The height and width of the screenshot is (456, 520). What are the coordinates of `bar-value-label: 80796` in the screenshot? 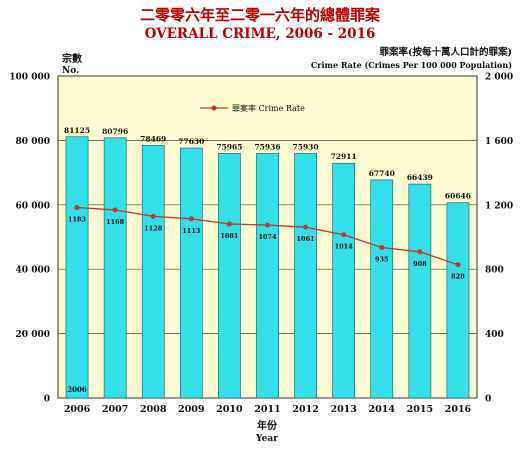 It's located at (115, 131).